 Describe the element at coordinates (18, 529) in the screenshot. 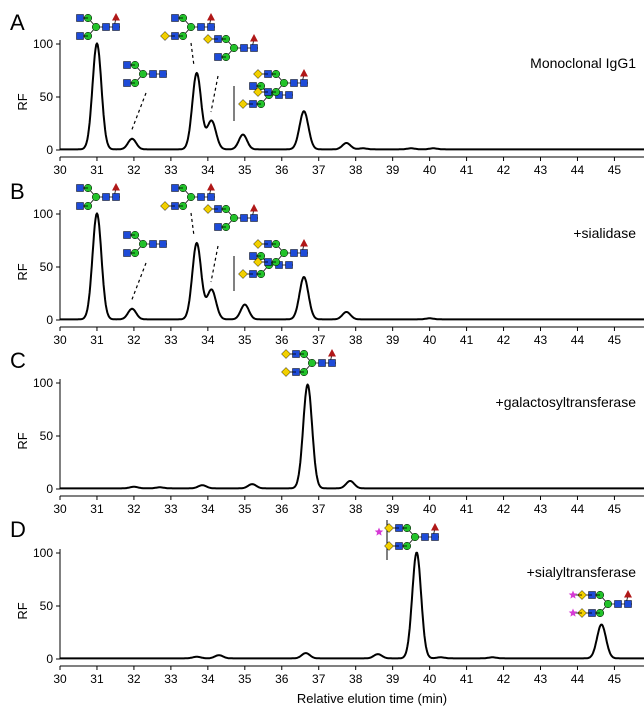

I see `panel-letter: D` at that location.